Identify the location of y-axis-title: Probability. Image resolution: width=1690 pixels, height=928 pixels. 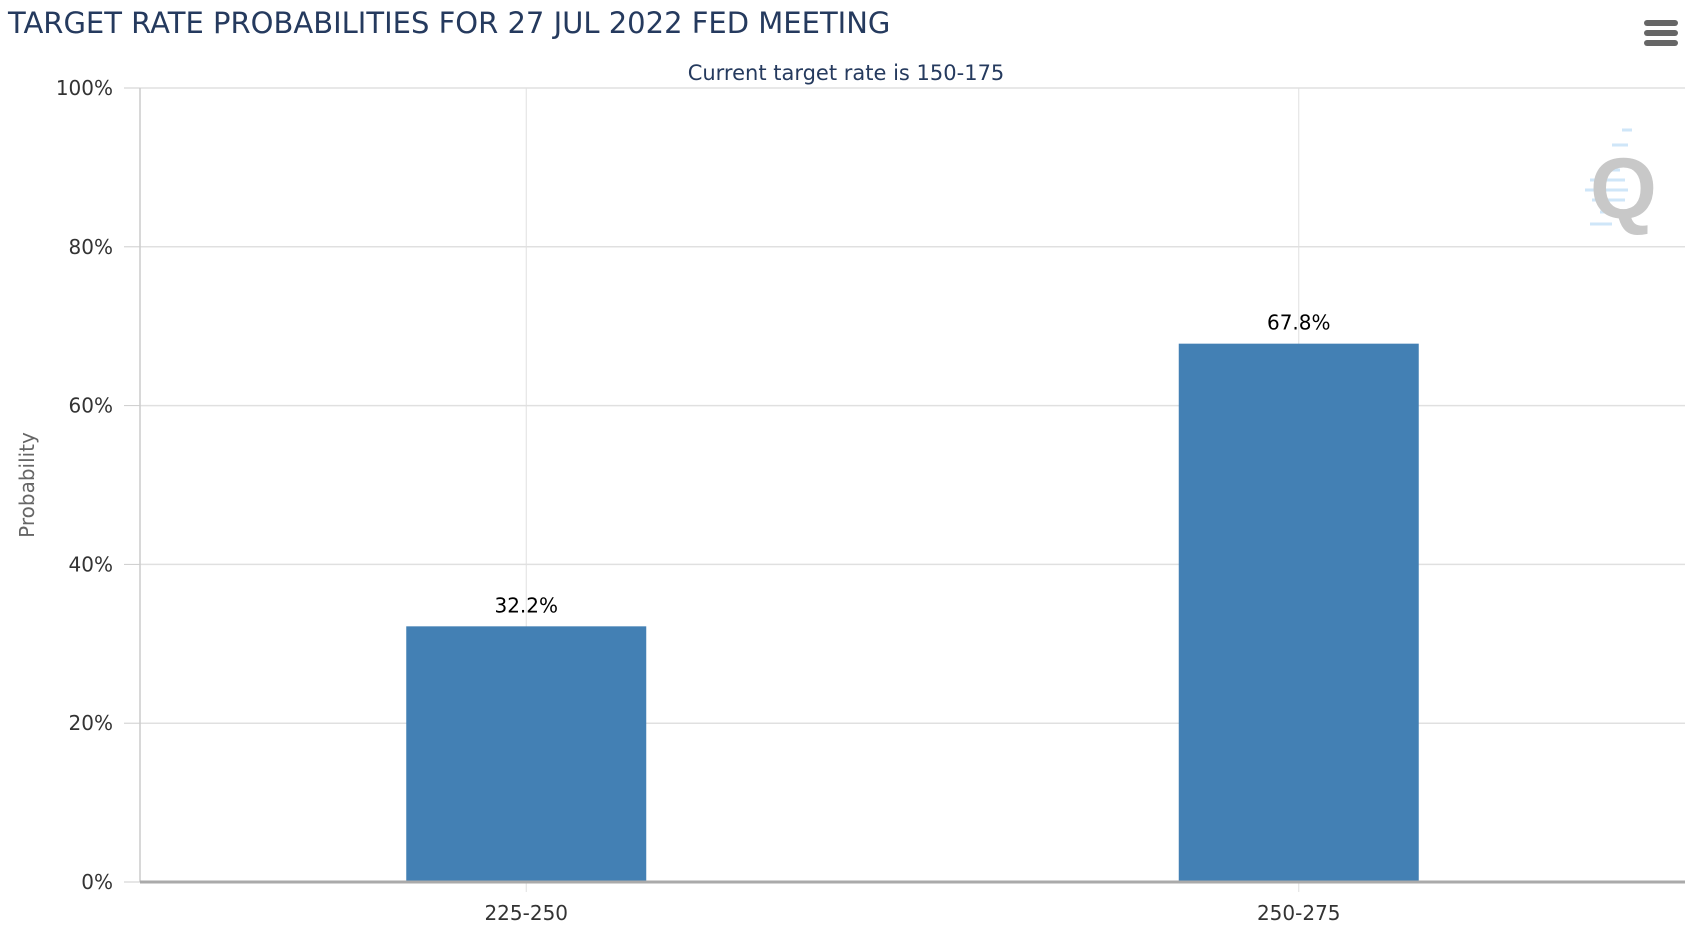
(27, 485).